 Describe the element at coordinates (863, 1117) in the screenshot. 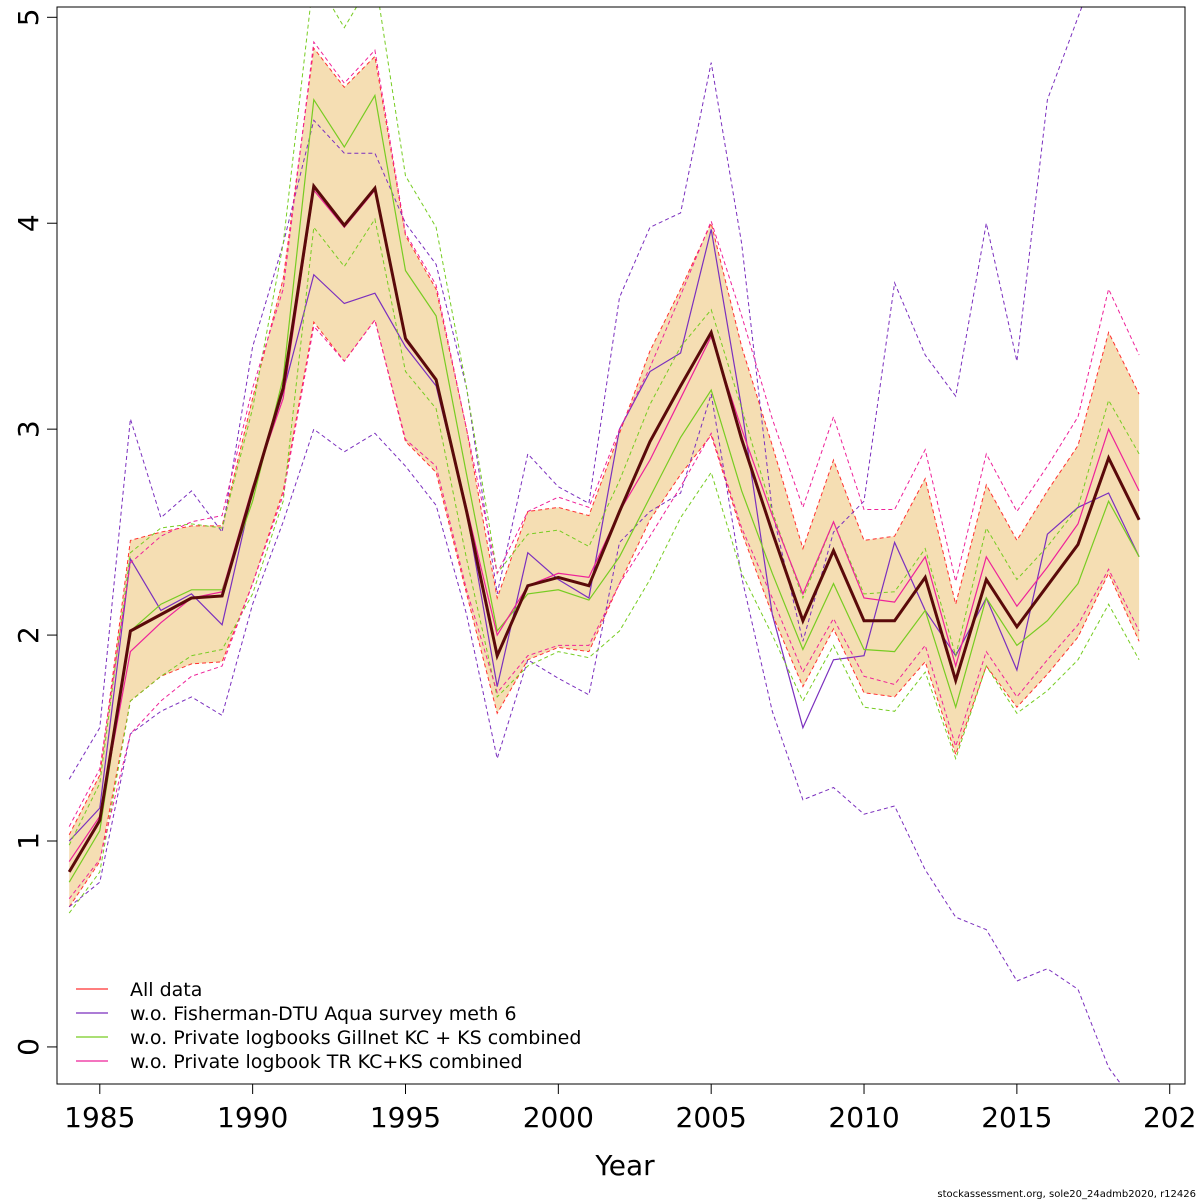

I see `x-tick-label: 2010` at that location.